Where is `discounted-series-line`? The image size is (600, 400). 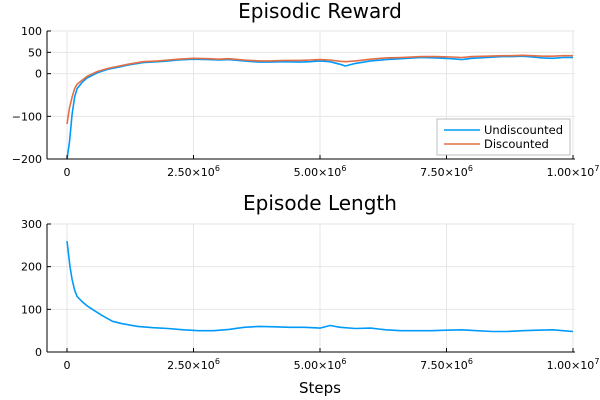 discounted-series-line is located at coordinates (319, 89).